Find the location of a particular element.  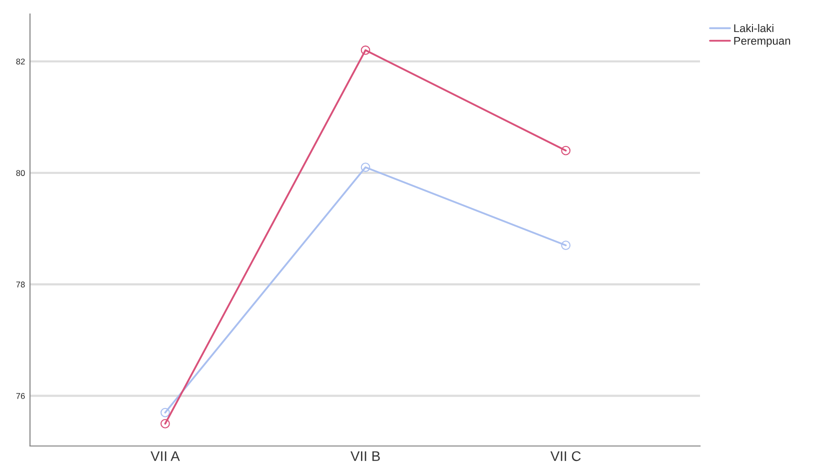

y-tick-label: 80 is located at coordinates (20, 173).